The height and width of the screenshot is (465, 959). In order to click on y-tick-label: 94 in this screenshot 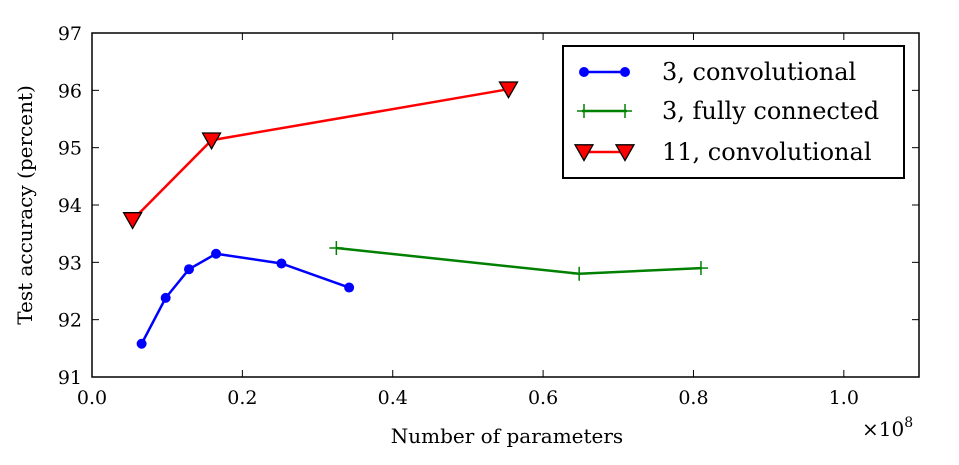, I will do `click(70, 206)`.